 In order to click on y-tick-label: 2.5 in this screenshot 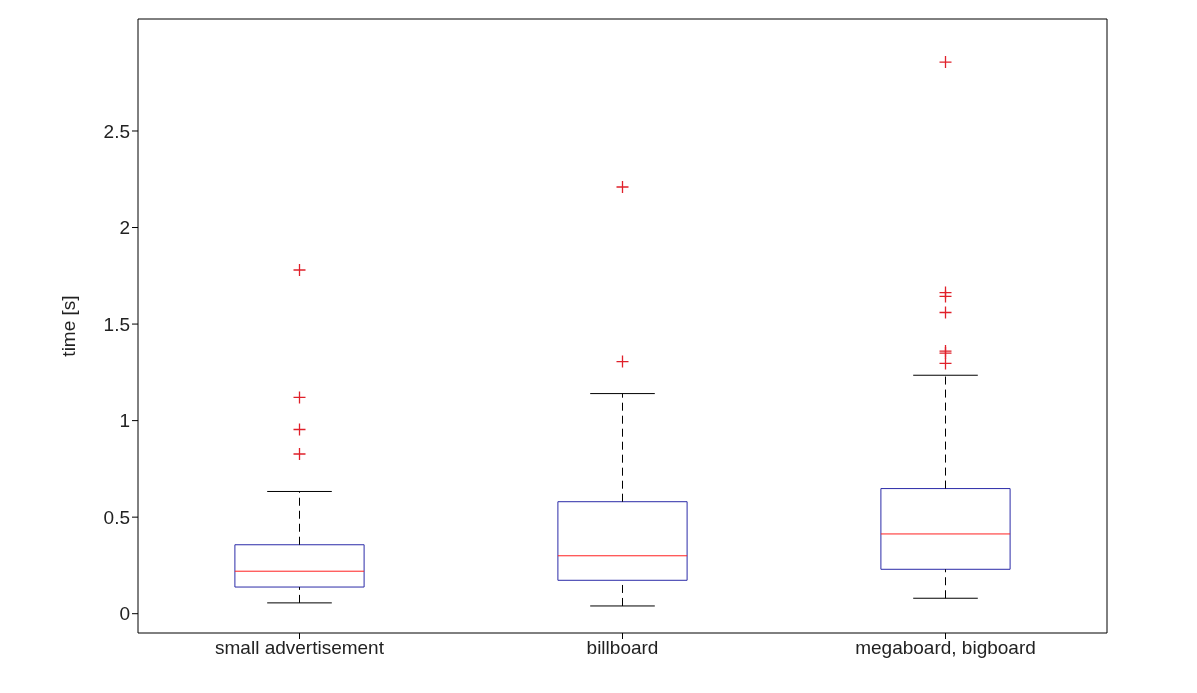, I will do `click(116, 131)`.